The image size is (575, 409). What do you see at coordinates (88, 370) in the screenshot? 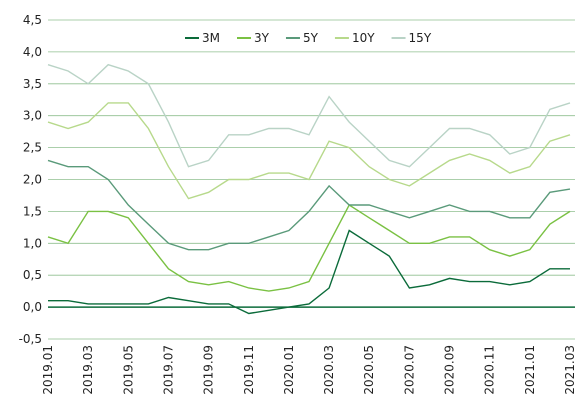
I see `x-tick-label: 2019.03` at bounding box center [88, 370].